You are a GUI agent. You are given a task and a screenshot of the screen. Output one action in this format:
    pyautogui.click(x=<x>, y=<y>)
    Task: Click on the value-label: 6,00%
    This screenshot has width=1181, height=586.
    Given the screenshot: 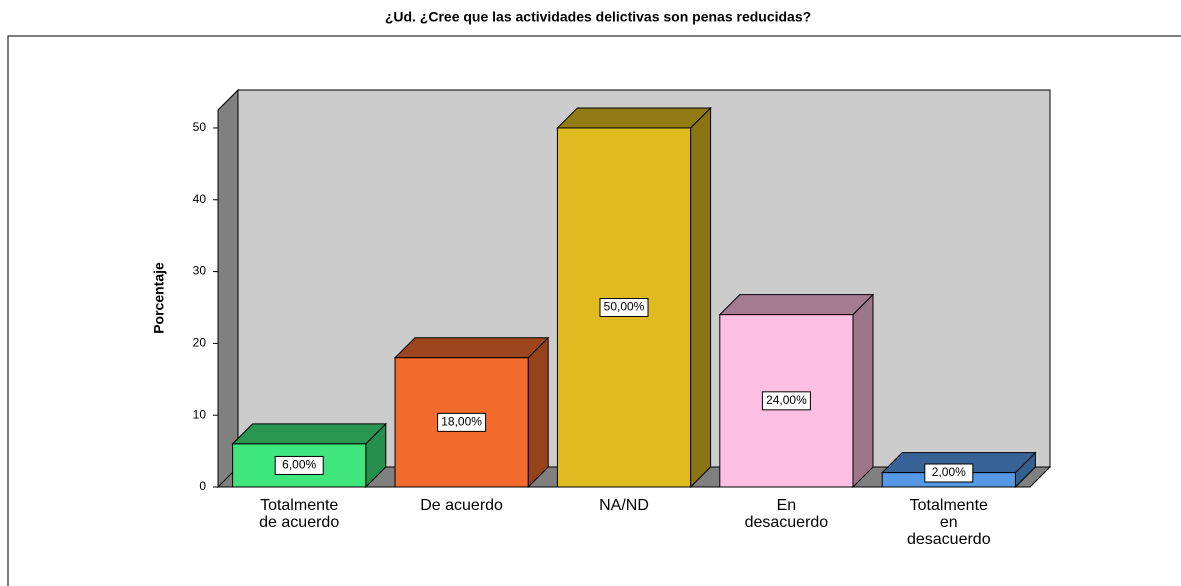 What is the action you would take?
    pyautogui.click(x=299, y=465)
    